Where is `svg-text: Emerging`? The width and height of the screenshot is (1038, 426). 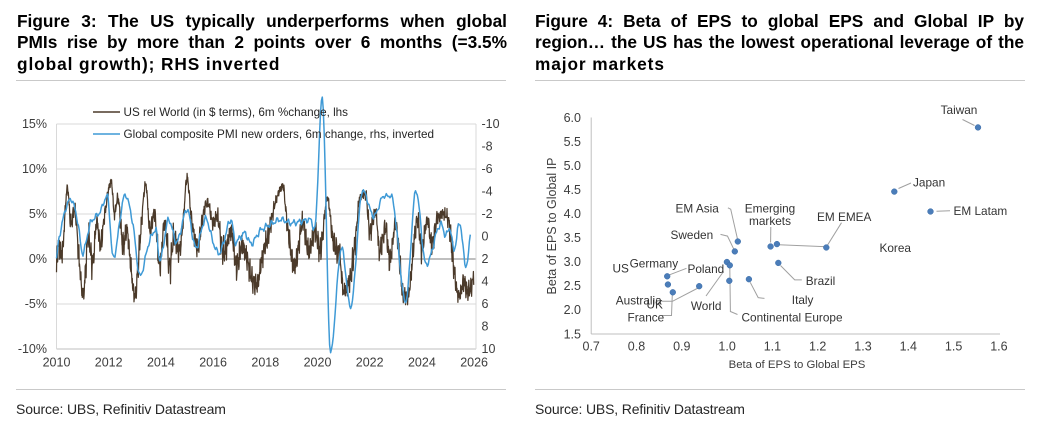
svg-text: Emerging is located at coordinates (770, 209).